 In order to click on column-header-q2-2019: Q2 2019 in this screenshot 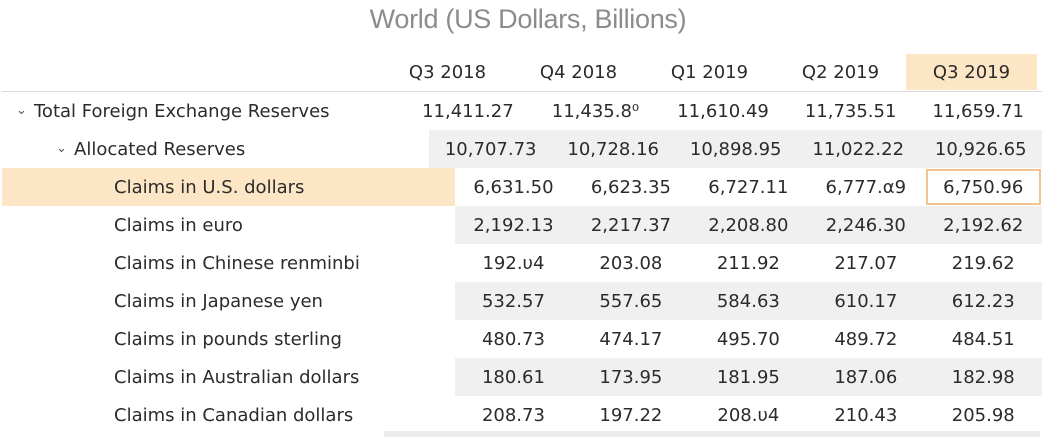, I will do `click(840, 72)`.